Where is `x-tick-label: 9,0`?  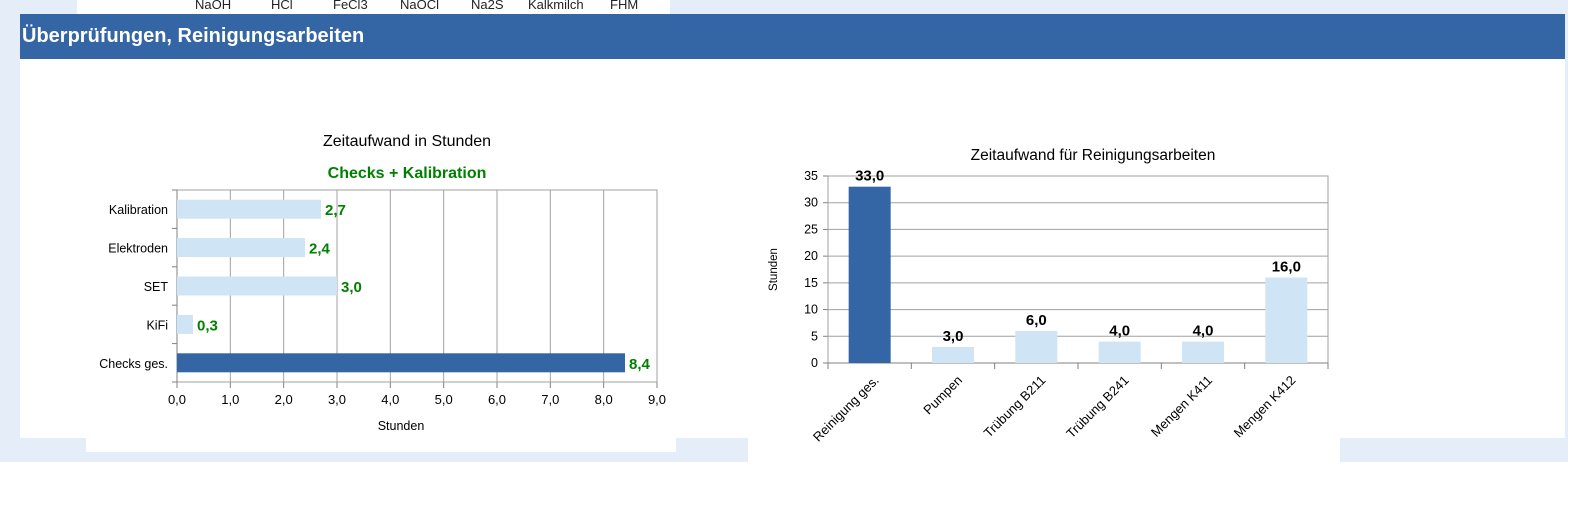
x-tick-label: 9,0 is located at coordinates (657, 399).